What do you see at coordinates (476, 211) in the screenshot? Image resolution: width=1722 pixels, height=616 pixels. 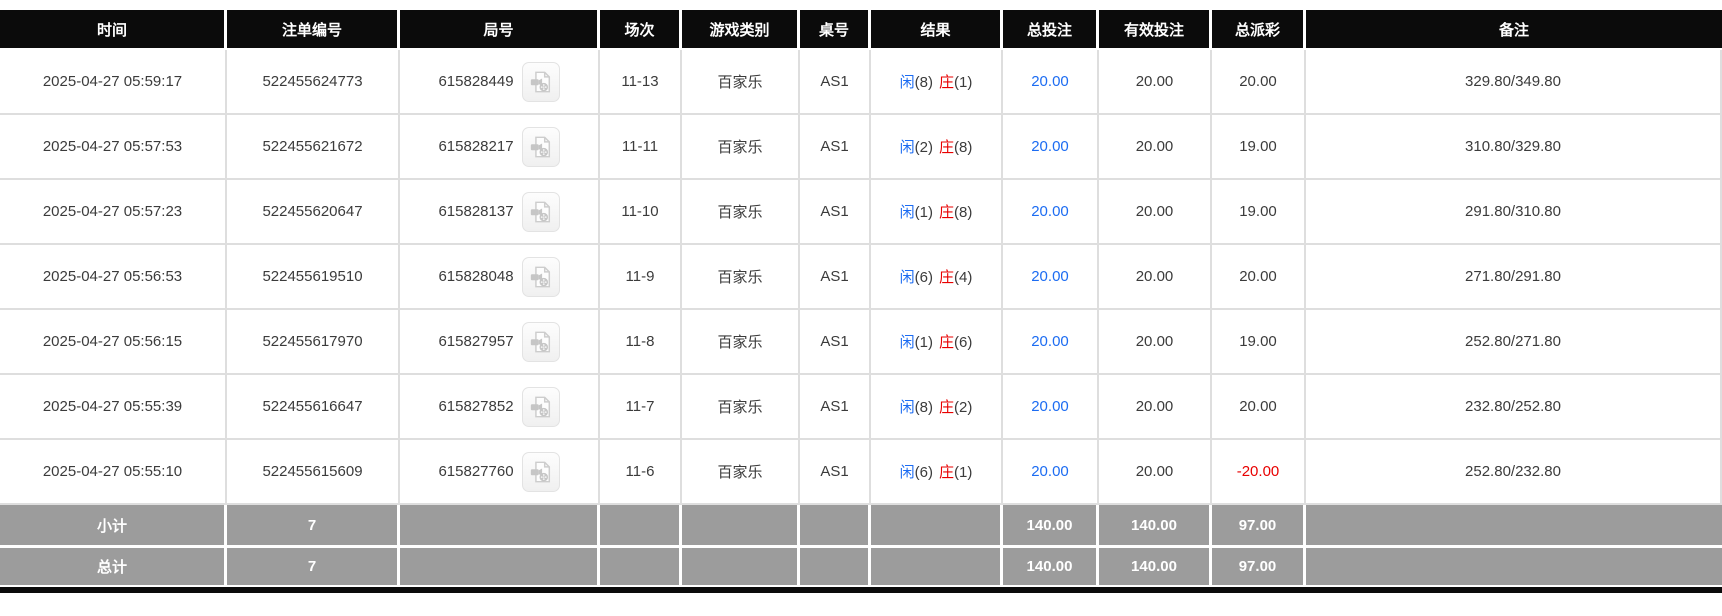 I see `round-number: 615828137` at bounding box center [476, 211].